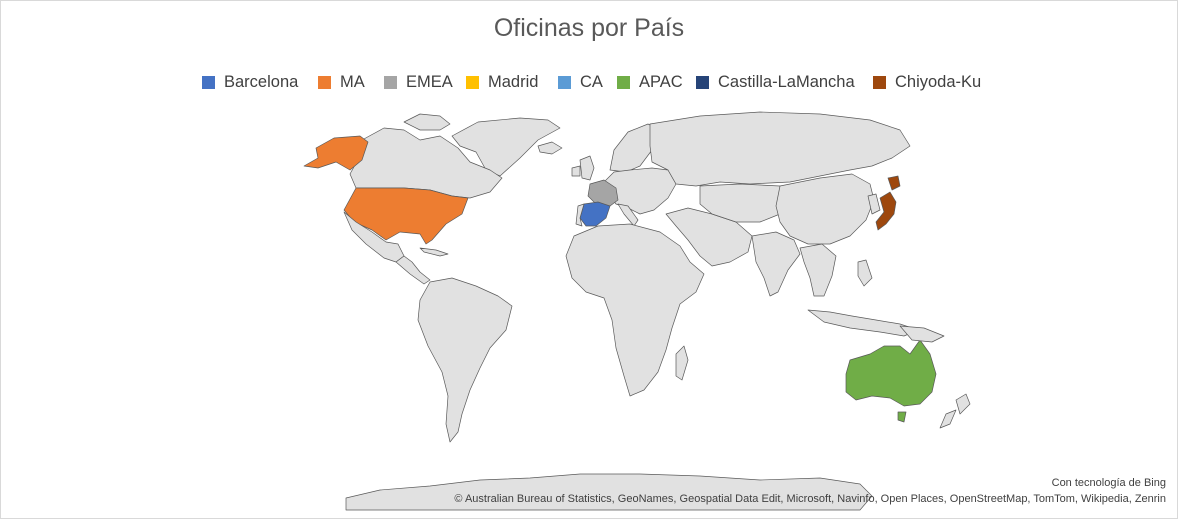 Image resolution: width=1178 pixels, height=519 pixels. Describe the element at coordinates (894, 183) in the screenshot. I see `region-japan-hokkaido` at that location.